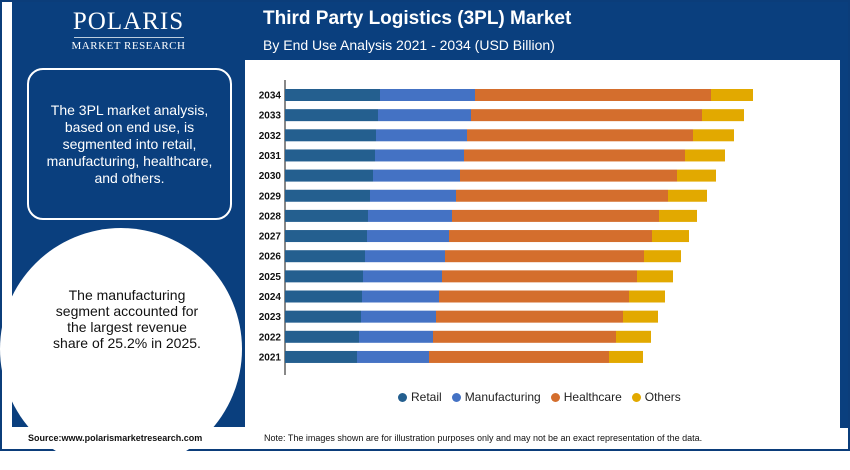 This screenshot has height=470, width=850. I want to click on bar-others-2032, so click(713, 135).